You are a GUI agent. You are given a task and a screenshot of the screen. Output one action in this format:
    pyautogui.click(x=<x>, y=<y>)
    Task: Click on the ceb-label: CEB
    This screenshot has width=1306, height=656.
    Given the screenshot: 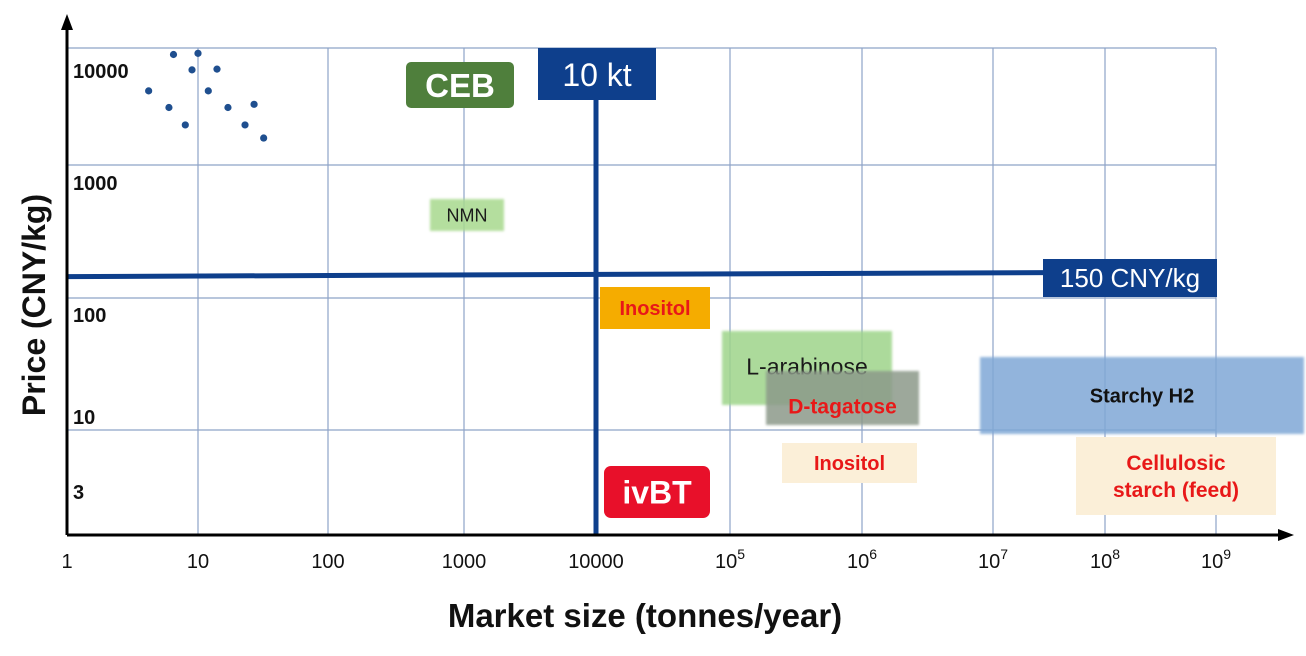 What is the action you would take?
    pyautogui.click(x=460, y=85)
    